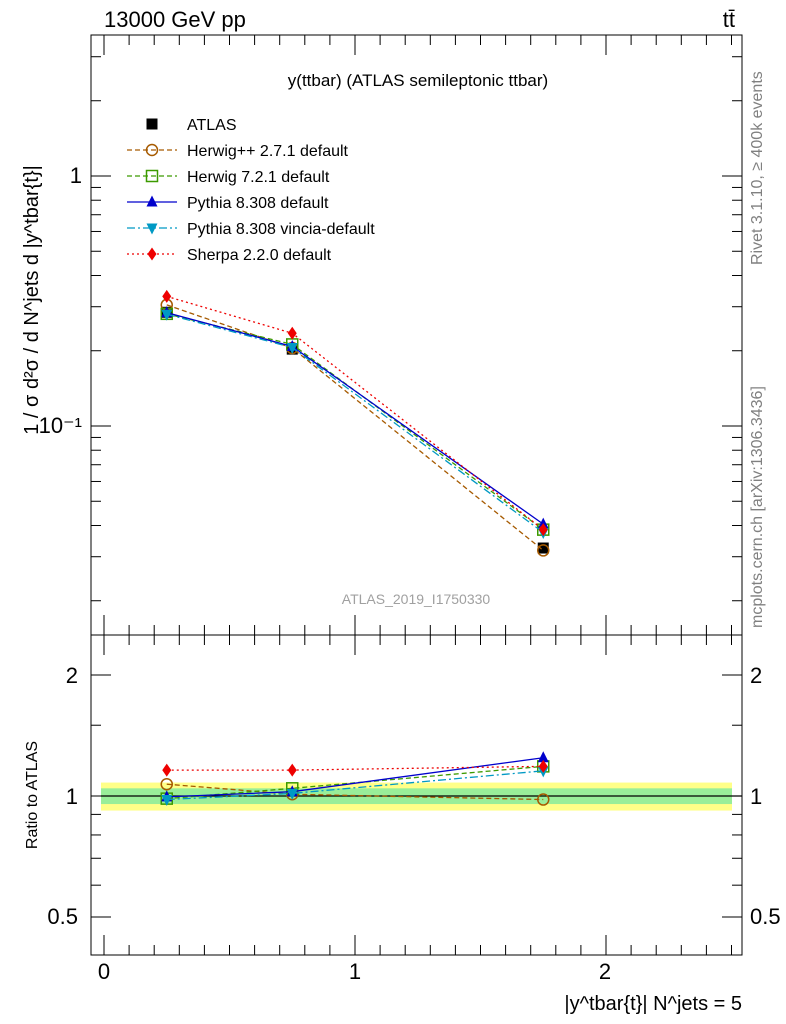  I want to click on ratio-y-tick-label: 0.5, so click(62, 916).